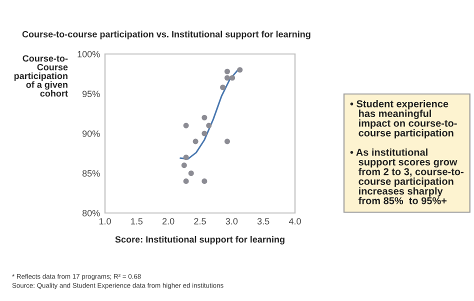  Describe the element at coordinates (105, 221) in the screenshot. I see `x-tick-label: 1.0` at that location.